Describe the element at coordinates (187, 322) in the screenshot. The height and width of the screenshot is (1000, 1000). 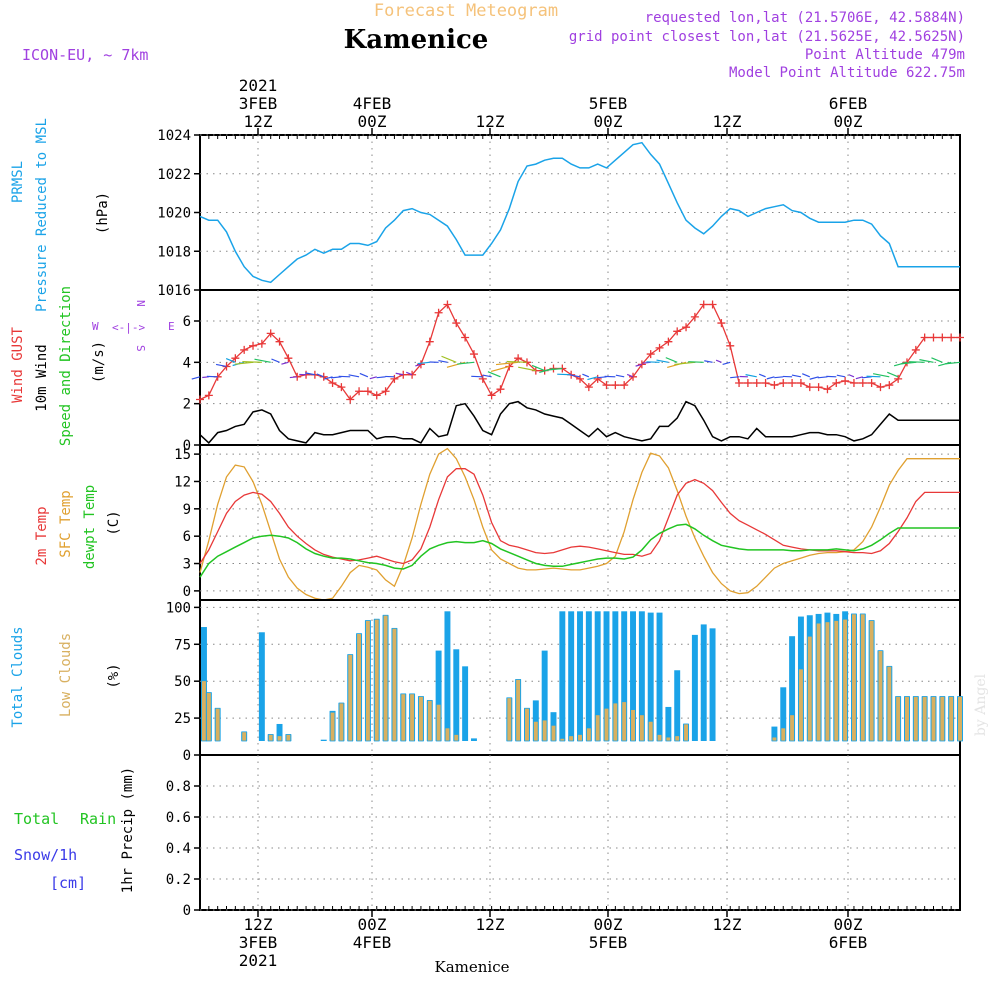
I see `wind-tick-label: 6` at that location.